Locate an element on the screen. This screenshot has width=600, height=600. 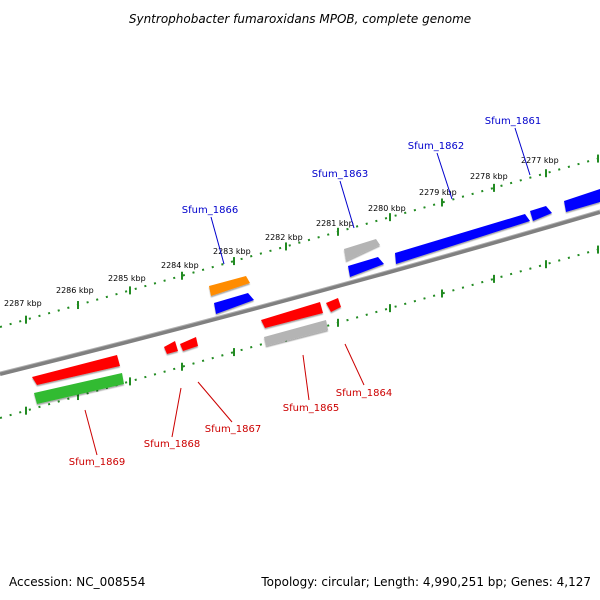
gene-sfum-1865-gray-arrow is located at coordinates (296, 333).